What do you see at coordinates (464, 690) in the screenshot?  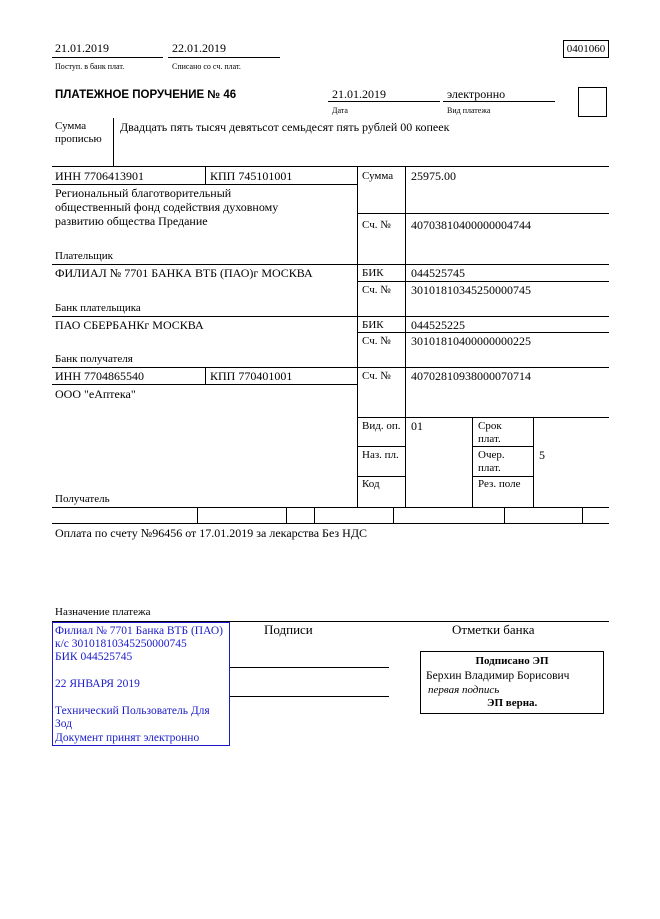 I see `esign-role: первая подпись` at bounding box center [464, 690].